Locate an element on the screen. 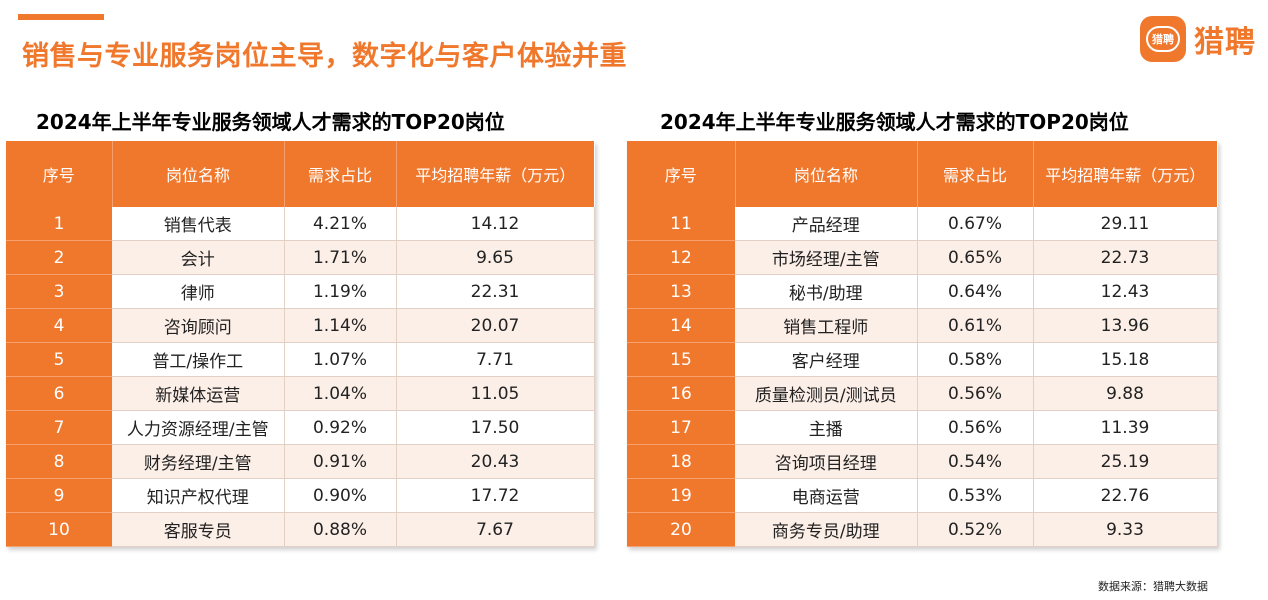  position-name: 财务经理/主管 is located at coordinates (198, 461).